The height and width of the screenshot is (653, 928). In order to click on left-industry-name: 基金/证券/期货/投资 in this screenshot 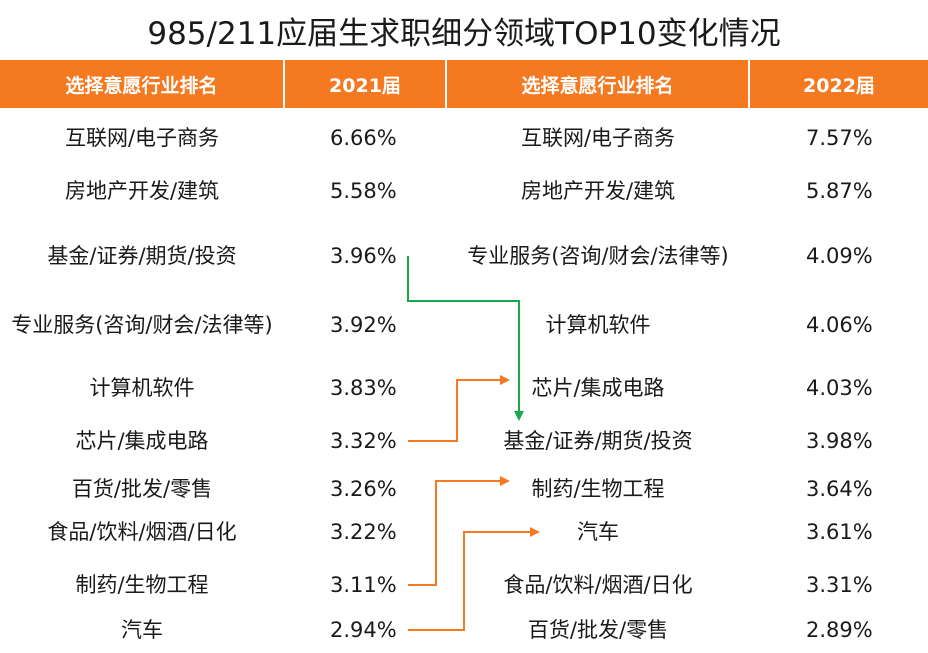, I will do `click(142, 256)`.